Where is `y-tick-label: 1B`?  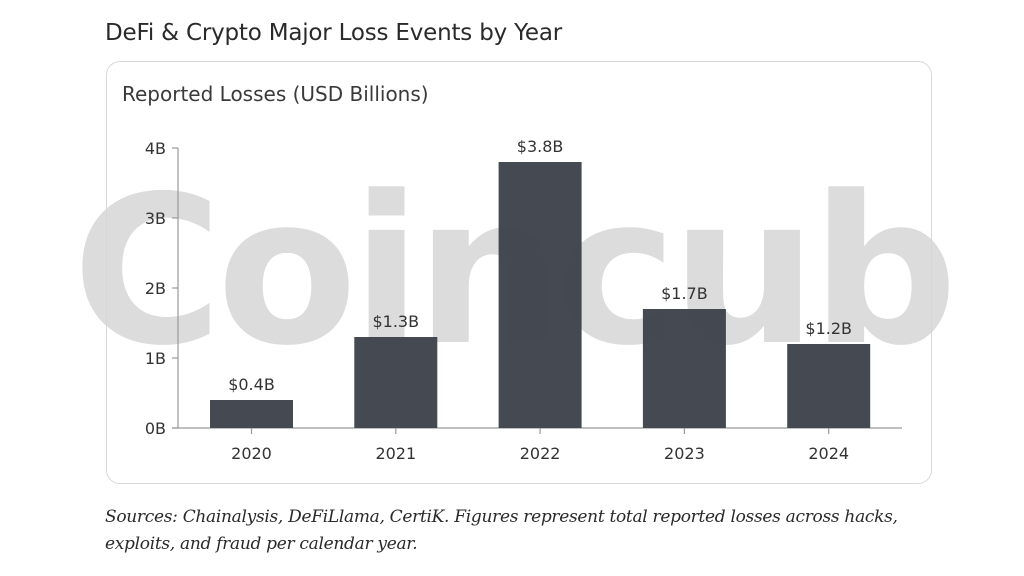
y-tick-label: 1B is located at coordinates (155, 358).